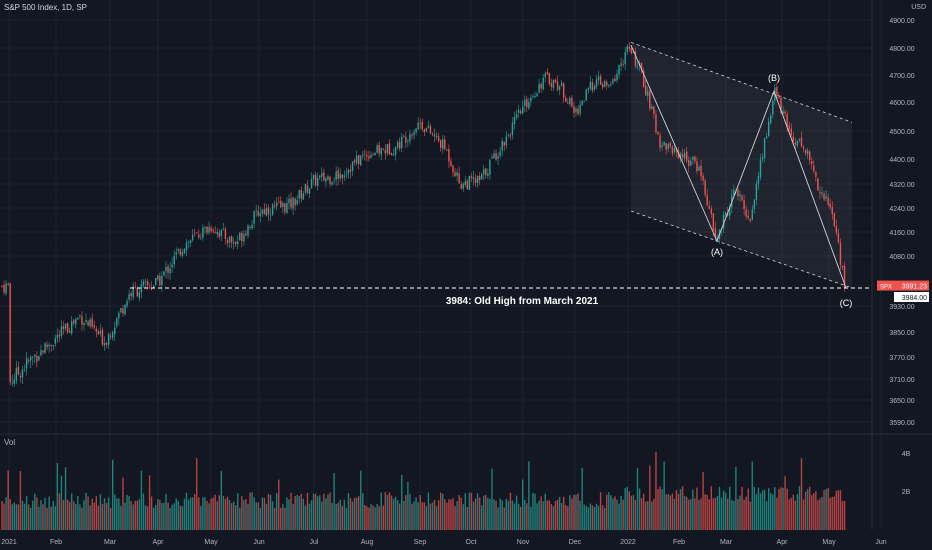  I want to click on price-tick-label: 4320.00, so click(901, 185).